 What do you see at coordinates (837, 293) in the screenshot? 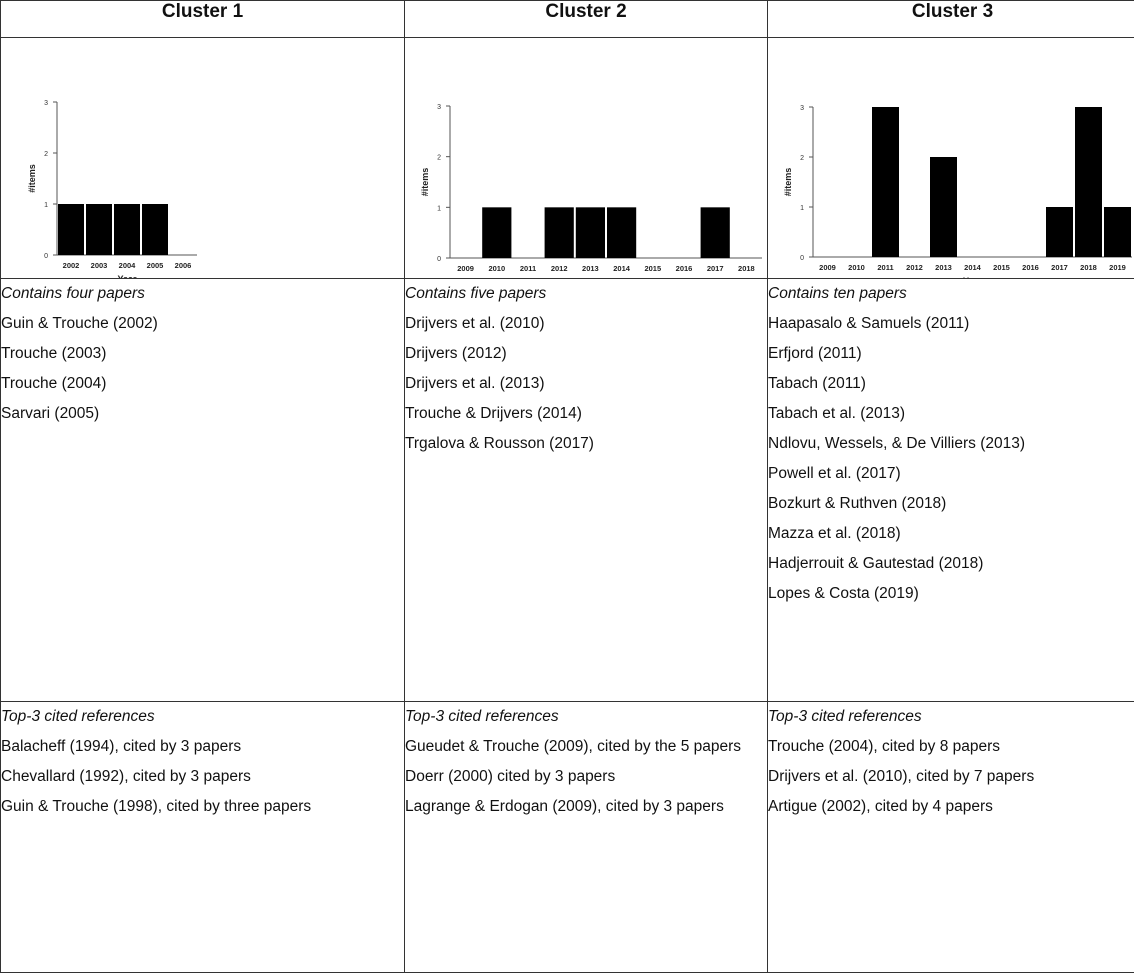
I see `cluster-3-papers-subhead: Contains ten papers` at bounding box center [837, 293].